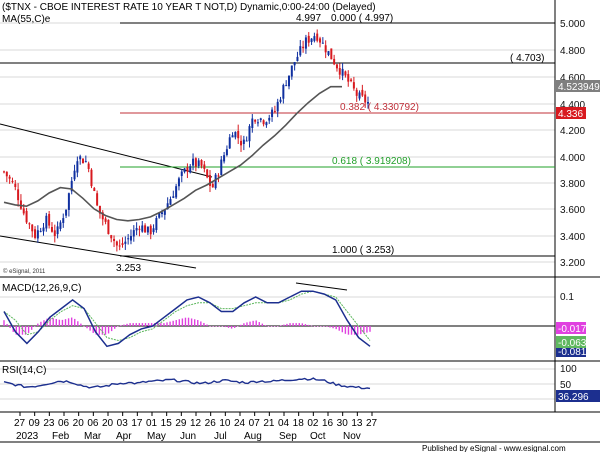  What do you see at coordinates (288, 436) in the screenshot?
I see `x-month-label: Sep` at bounding box center [288, 436].